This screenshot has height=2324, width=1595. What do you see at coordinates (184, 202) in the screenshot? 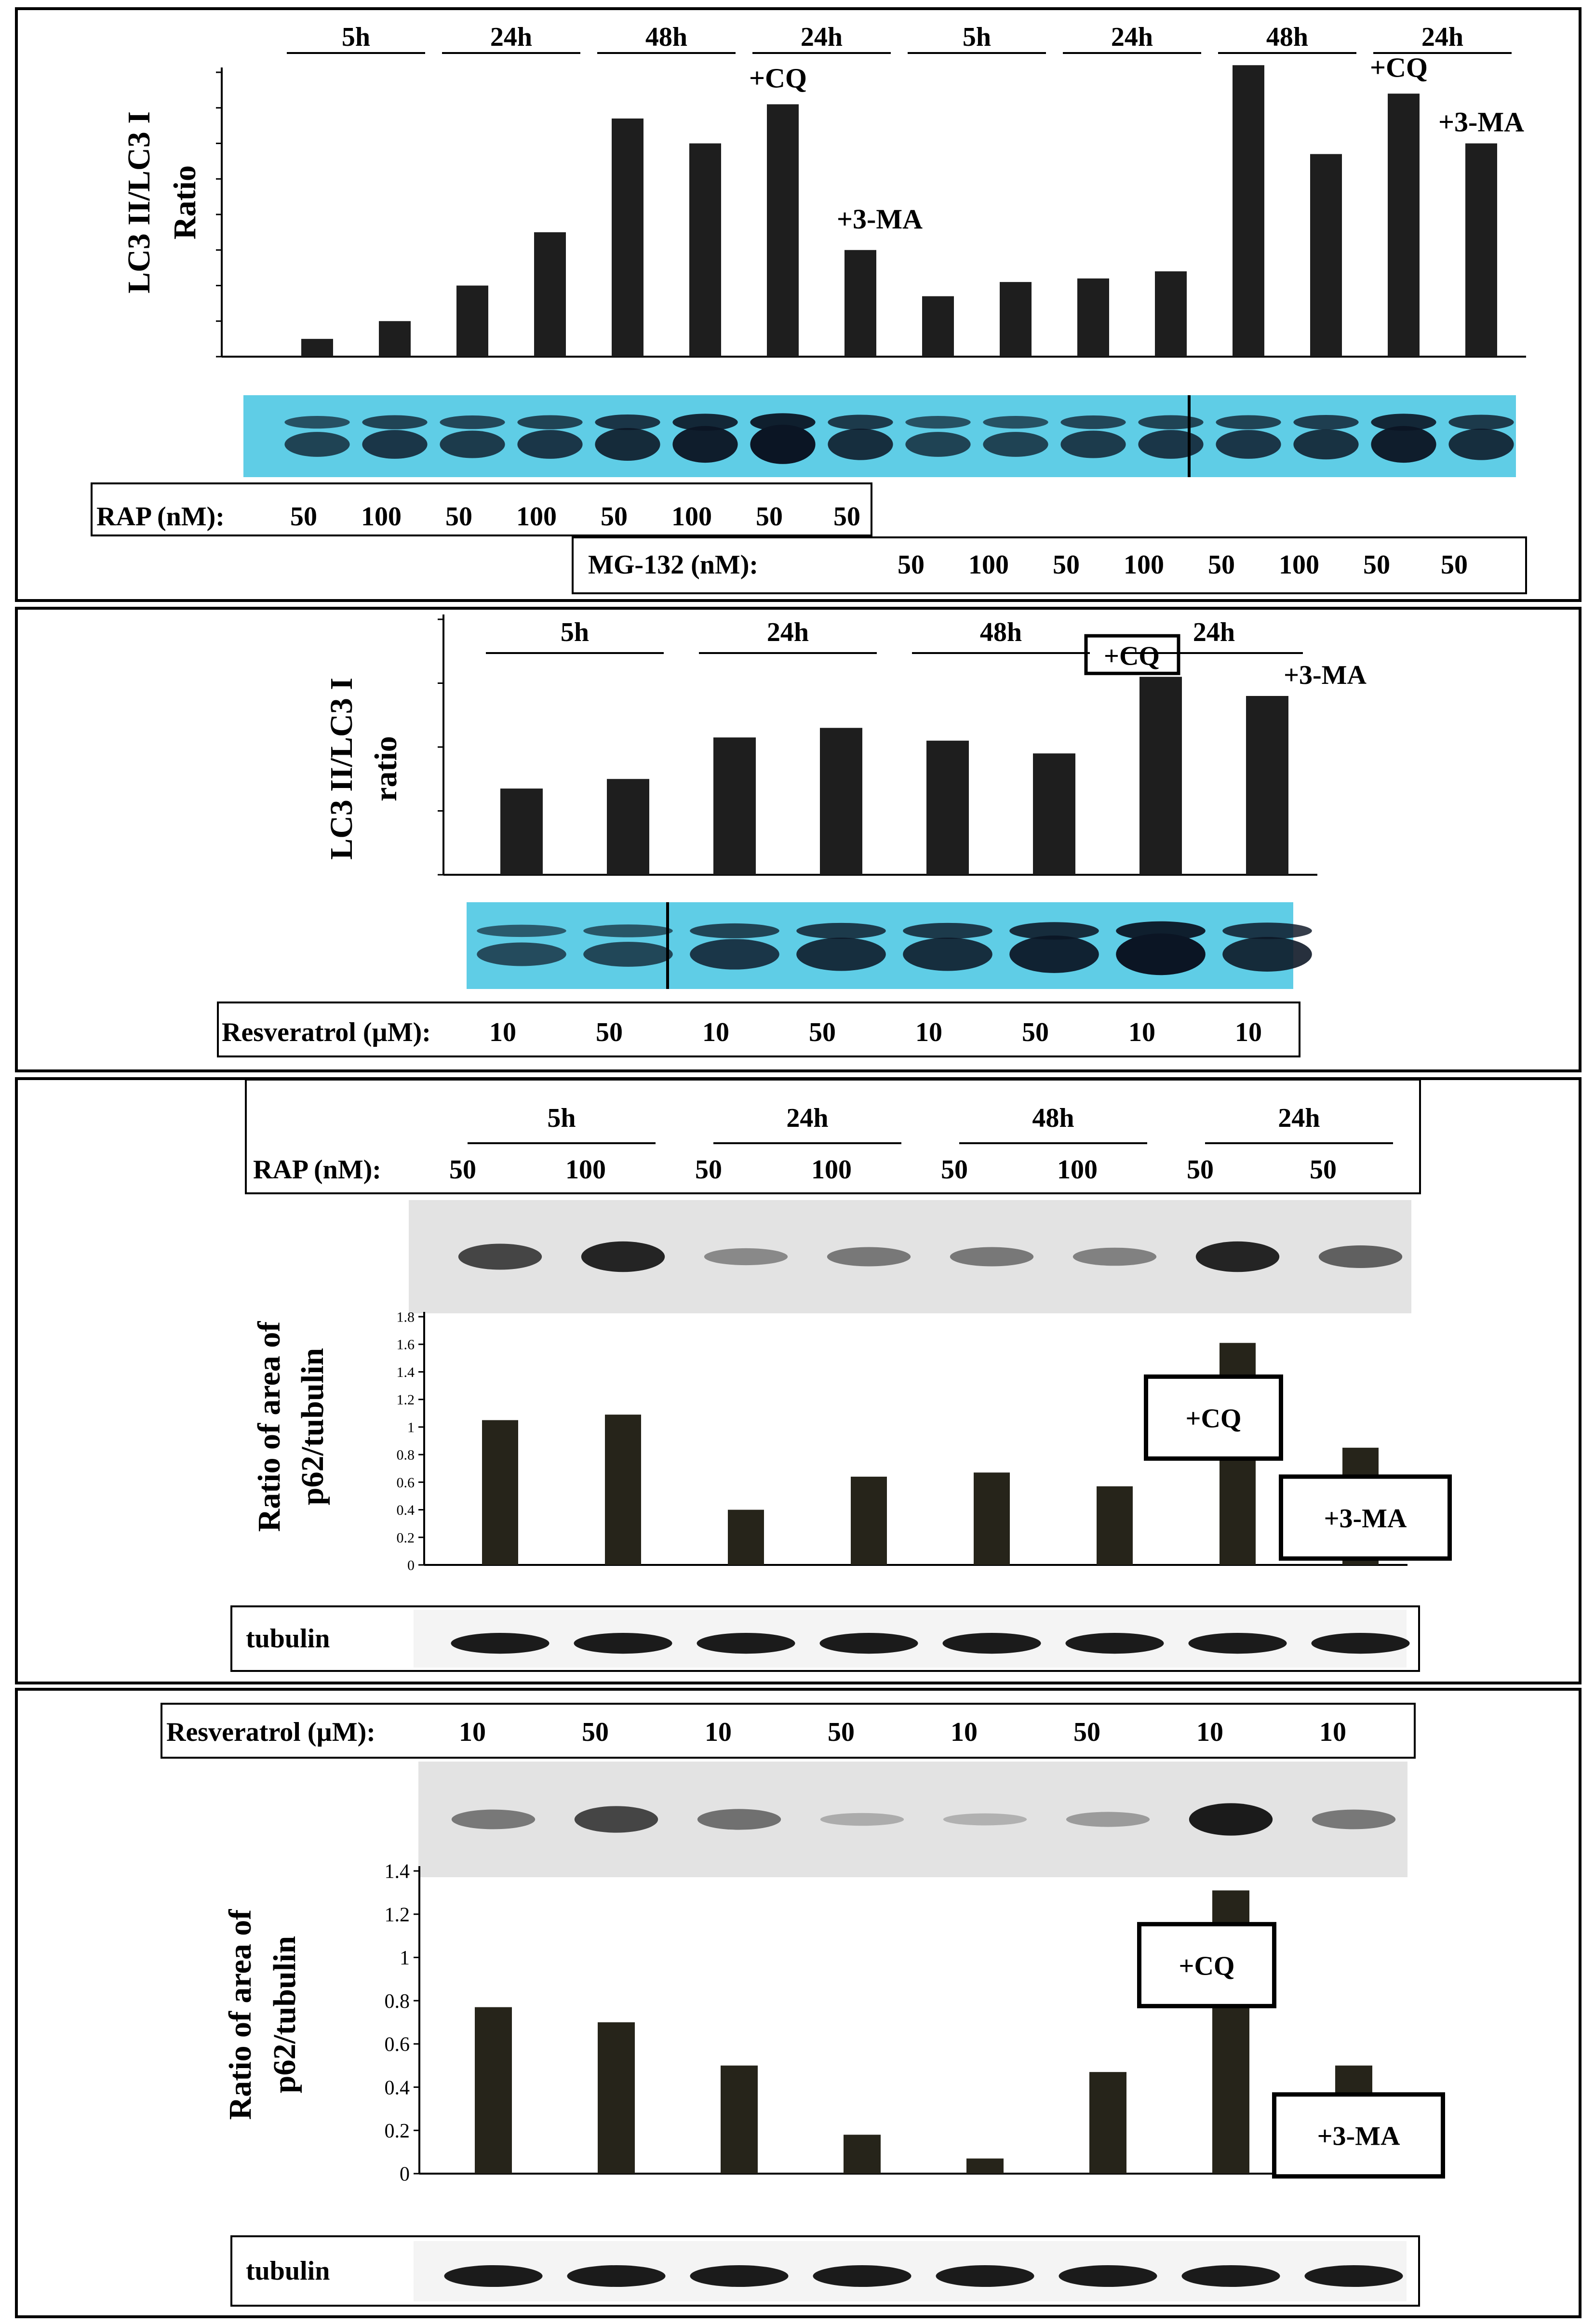
I see `panel-a-y-axis-title-line2: Ratio` at bounding box center [184, 202].